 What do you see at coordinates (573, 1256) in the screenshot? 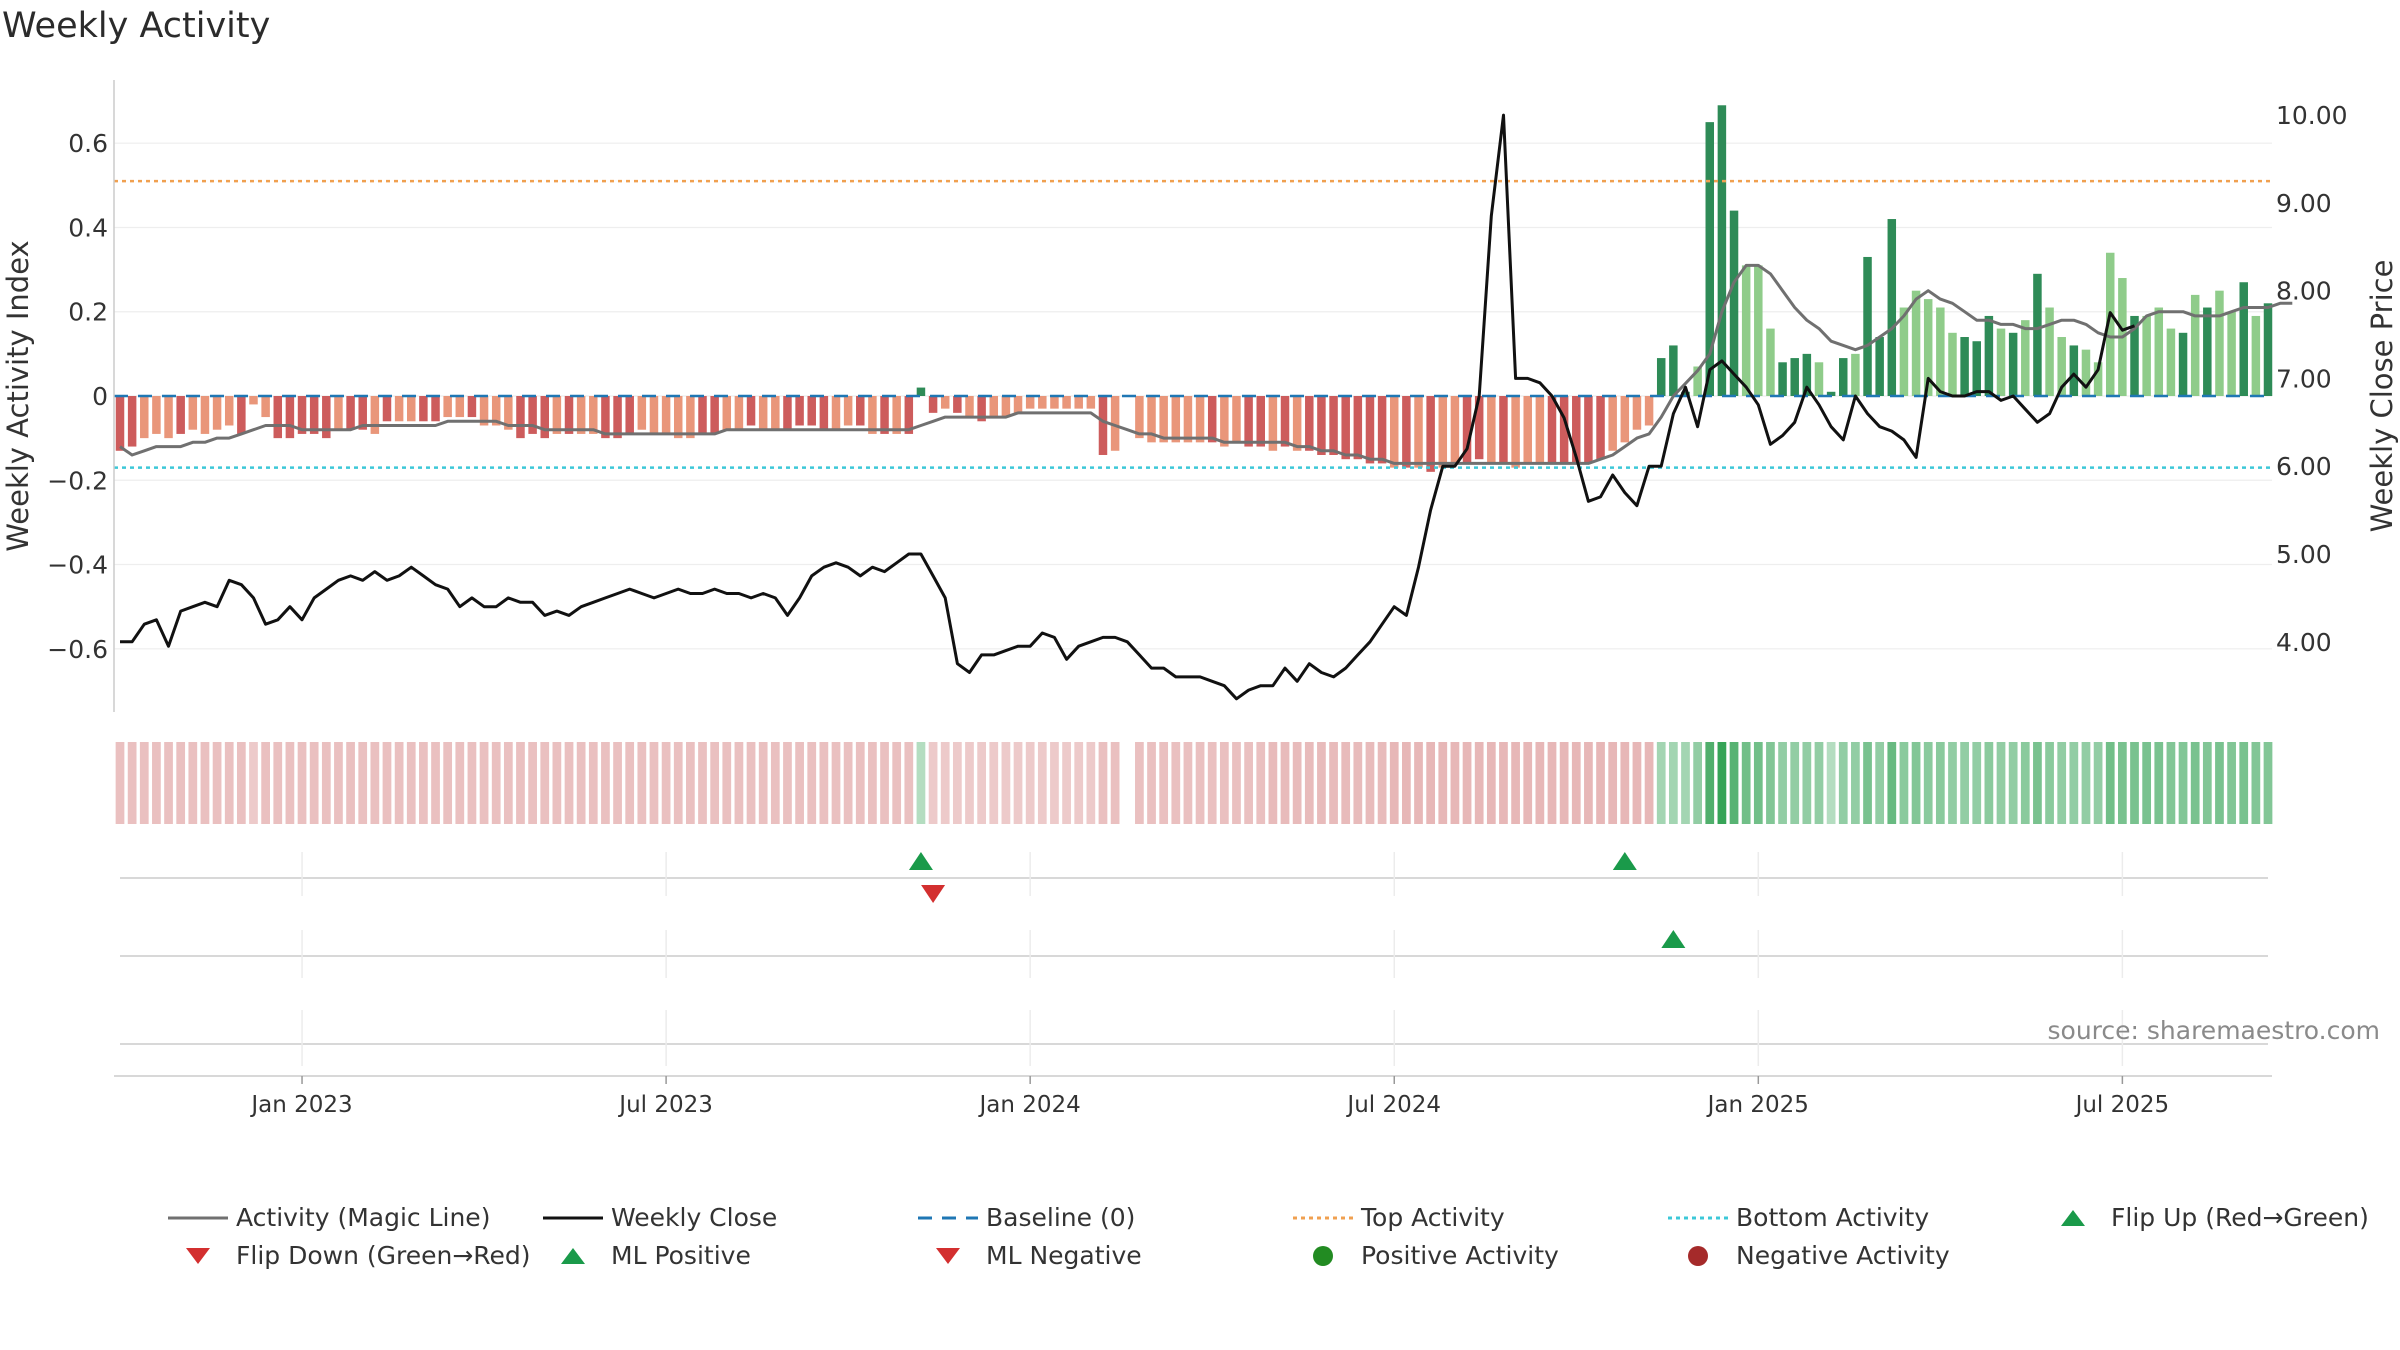
I see `green-triangle-up-icon` at bounding box center [573, 1256].